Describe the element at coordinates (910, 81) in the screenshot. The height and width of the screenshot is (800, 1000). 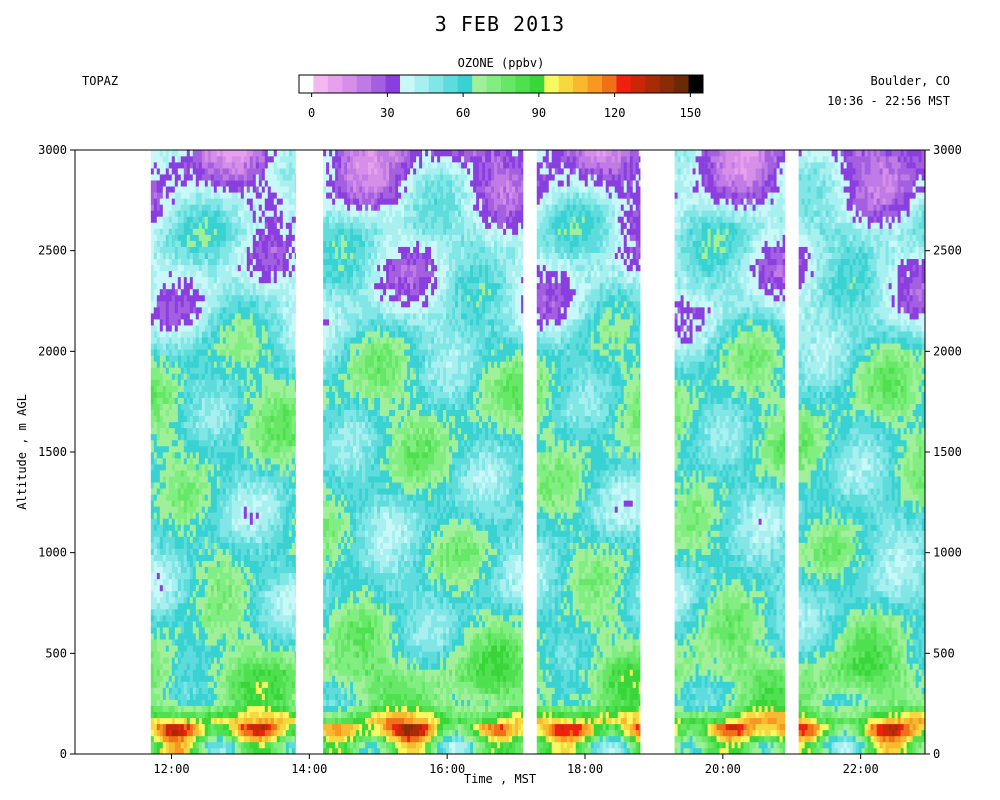
I see `location-label: Boulder, CO` at that location.